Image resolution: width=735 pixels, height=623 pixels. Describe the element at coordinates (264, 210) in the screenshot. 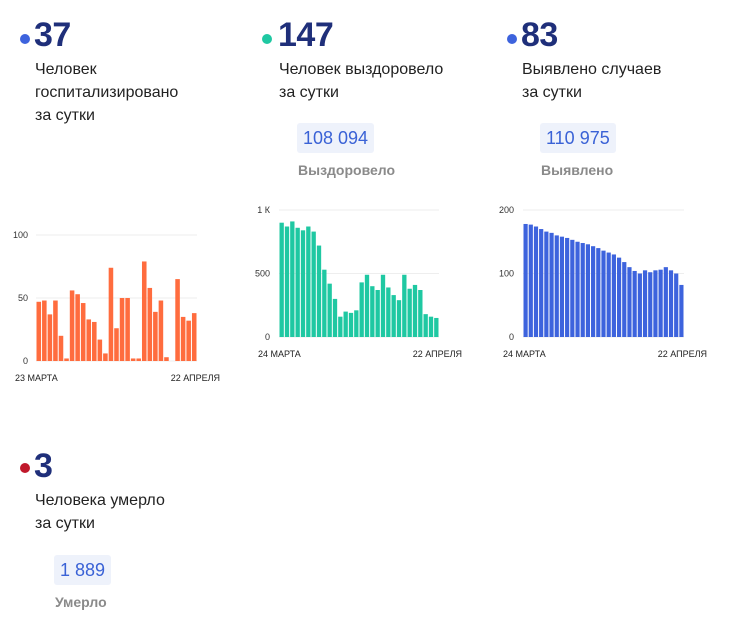

I see `y-tick-label: 1 К` at that location.